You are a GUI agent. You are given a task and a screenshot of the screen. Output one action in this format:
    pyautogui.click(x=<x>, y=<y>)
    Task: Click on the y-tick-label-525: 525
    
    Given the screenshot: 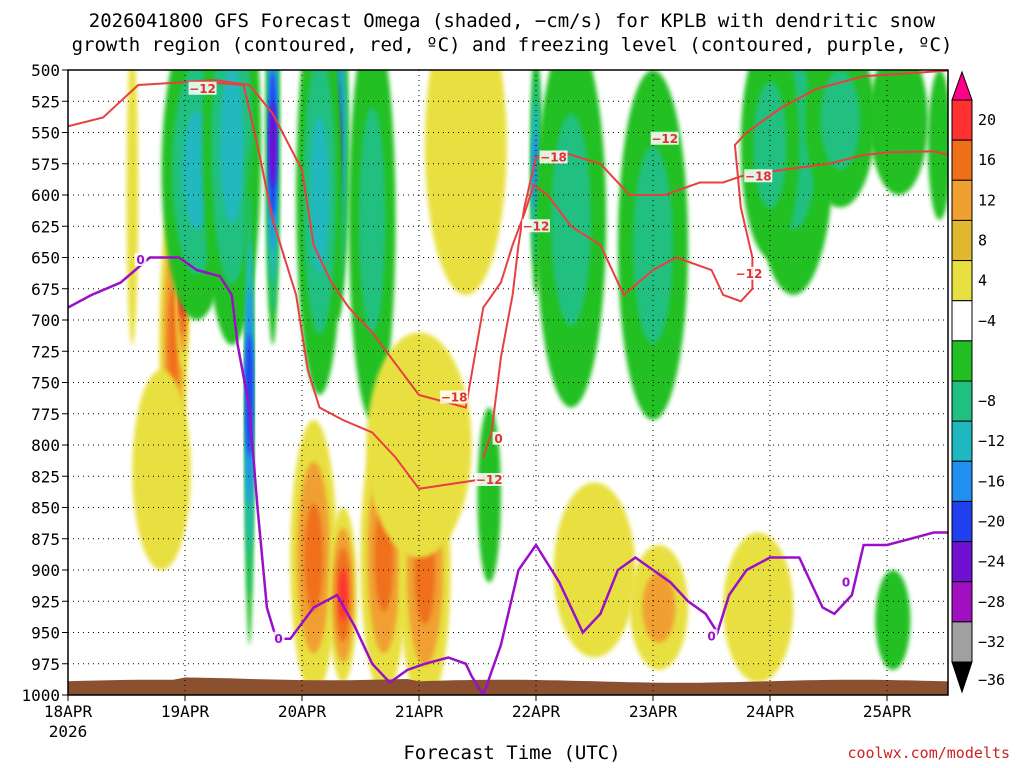 What is the action you would take?
    pyautogui.click(x=45, y=101)
    